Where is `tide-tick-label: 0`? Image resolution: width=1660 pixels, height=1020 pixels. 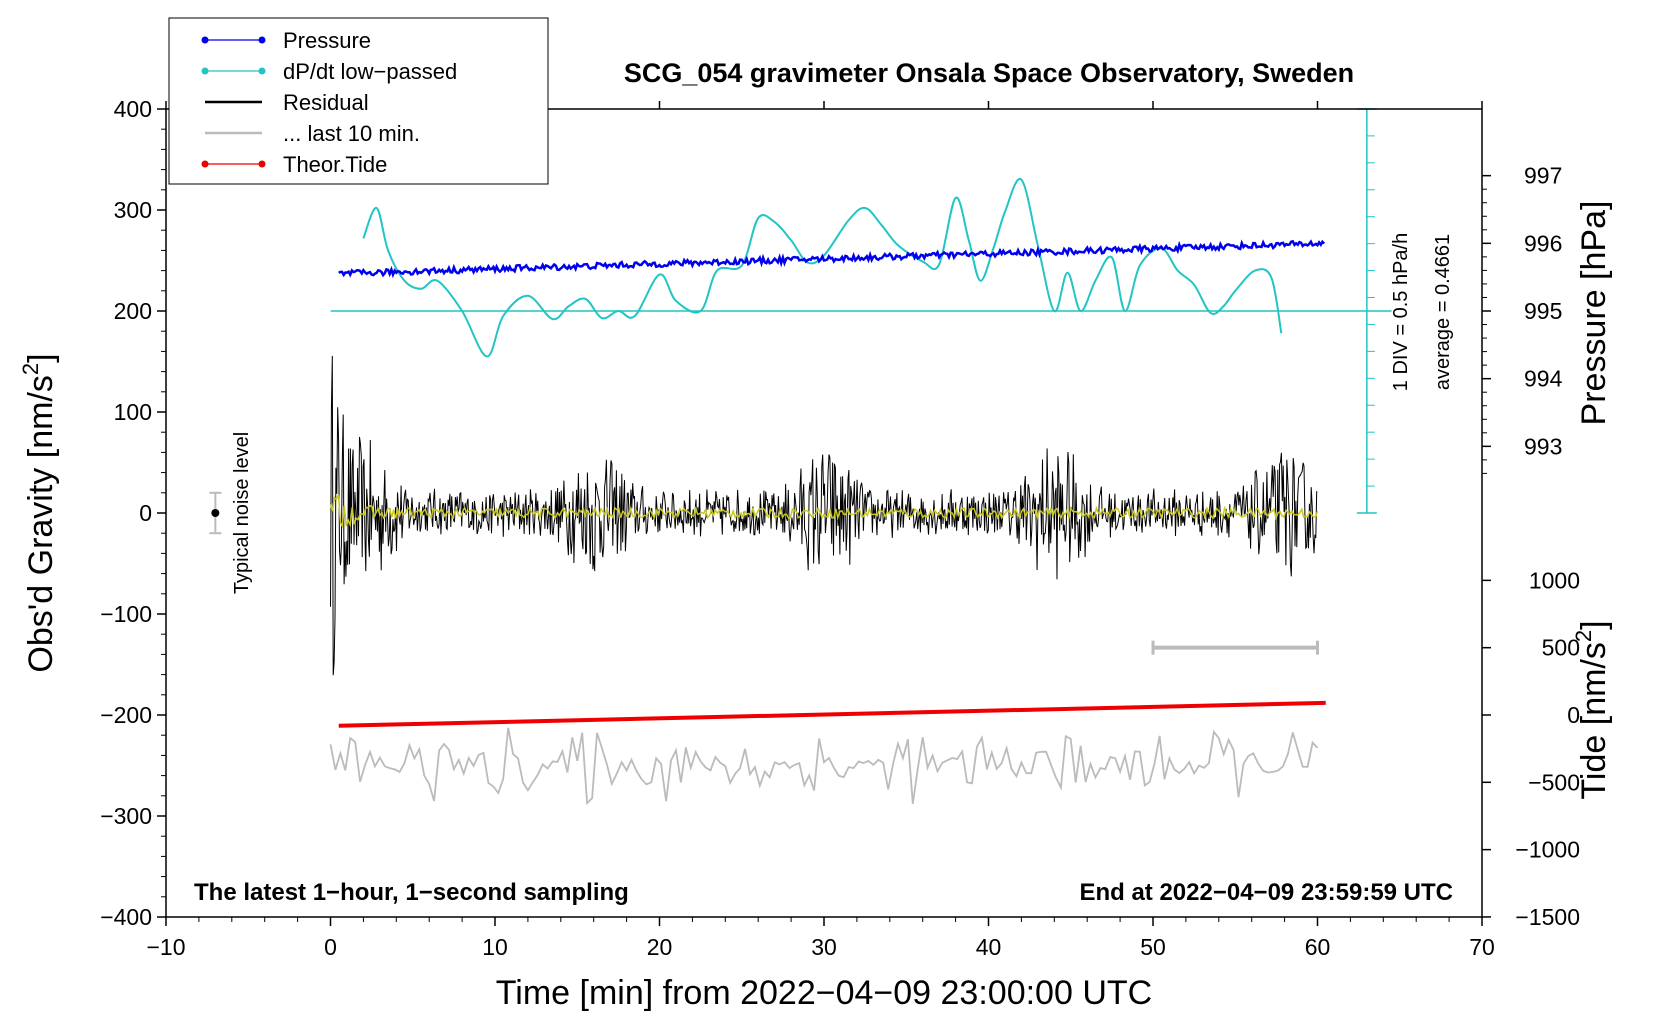
tide-tick-label: 0 is located at coordinates (1573, 715).